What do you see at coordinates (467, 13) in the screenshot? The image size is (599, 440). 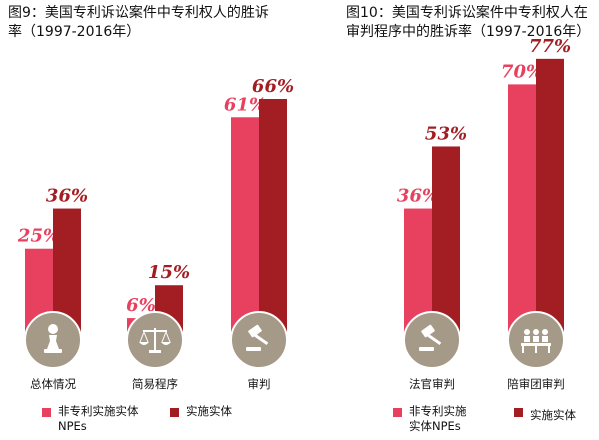 I see `fig10-title-line1: 图10：美国专利诉讼案件中专利权人在` at bounding box center [467, 13].